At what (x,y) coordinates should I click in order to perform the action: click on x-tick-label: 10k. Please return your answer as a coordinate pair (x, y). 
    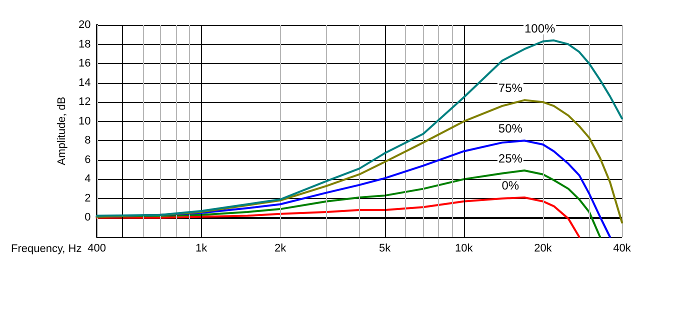
    Looking at the image, I should click on (464, 248).